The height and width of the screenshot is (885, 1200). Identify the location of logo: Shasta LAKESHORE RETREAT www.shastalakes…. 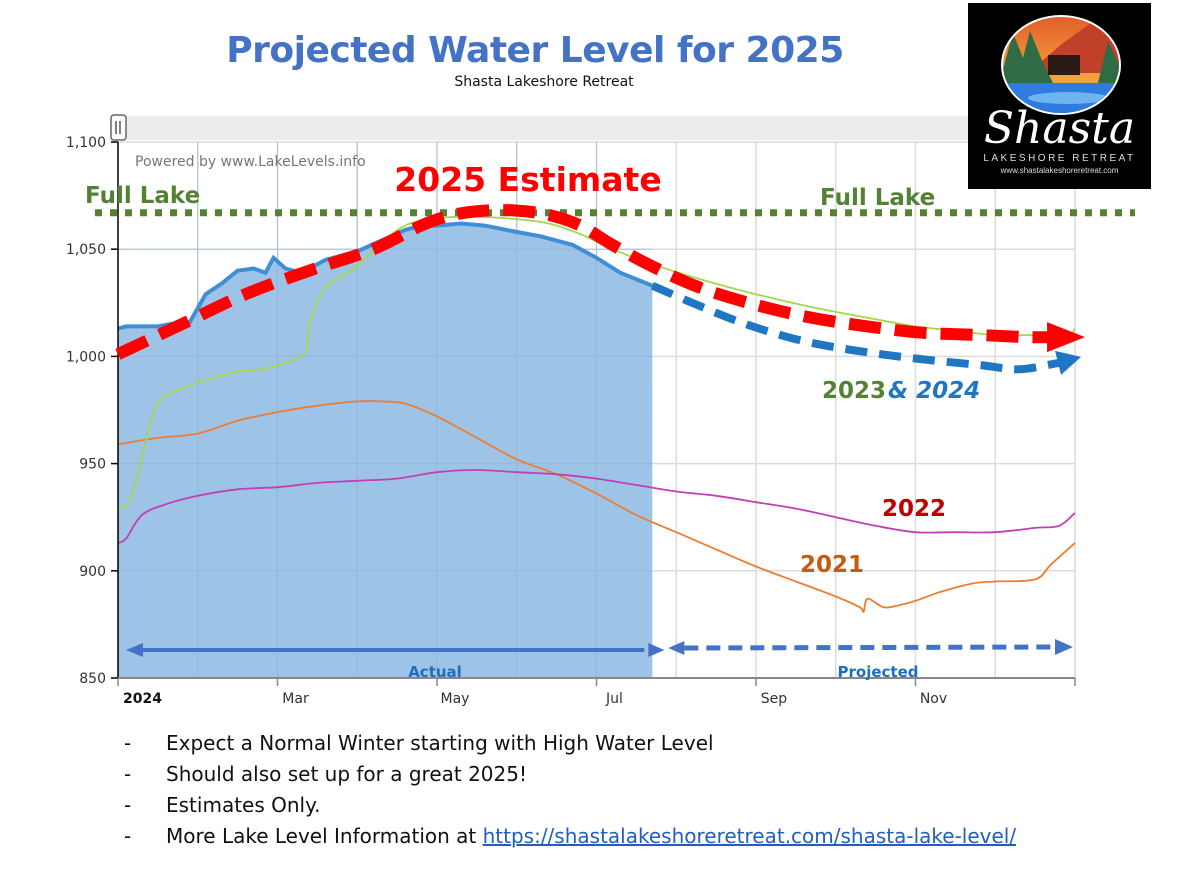
(1059, 96).